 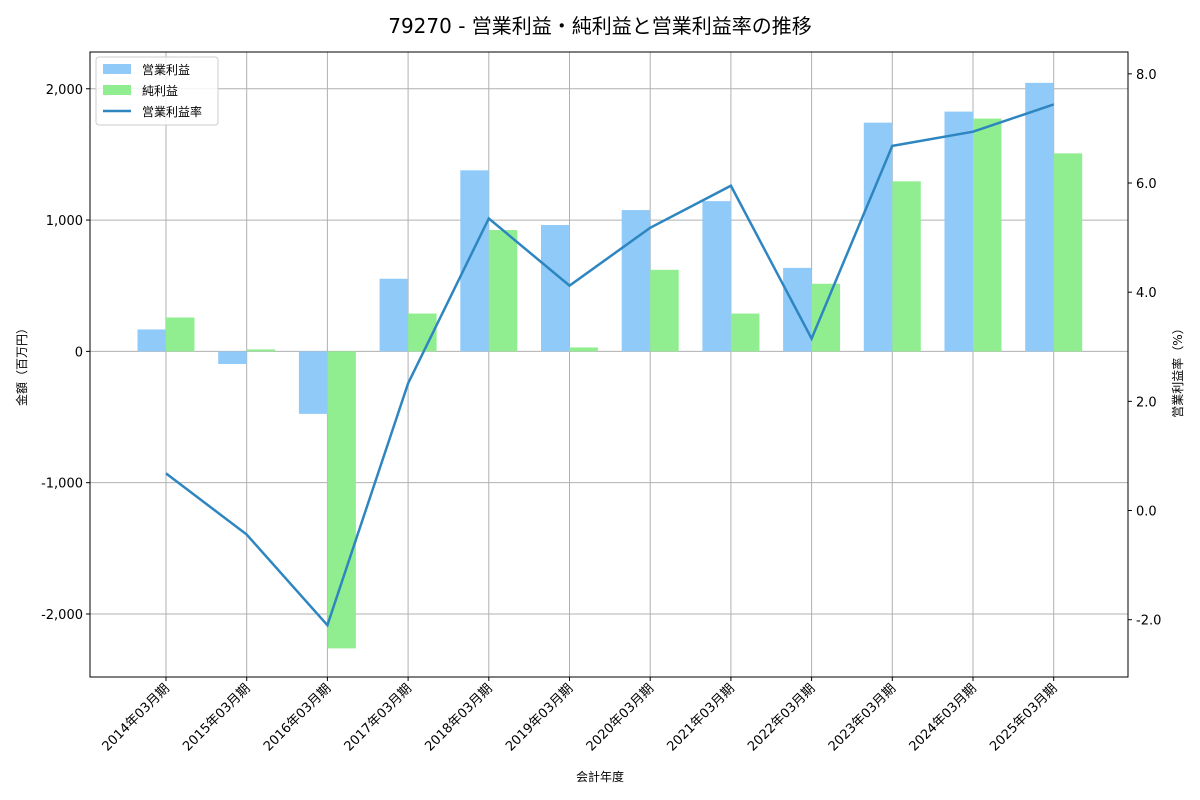 What do you see at coordinates (166, 70) in the screenshot?
I see `svg-text: 営業利益` at bounding box center [166, 70].